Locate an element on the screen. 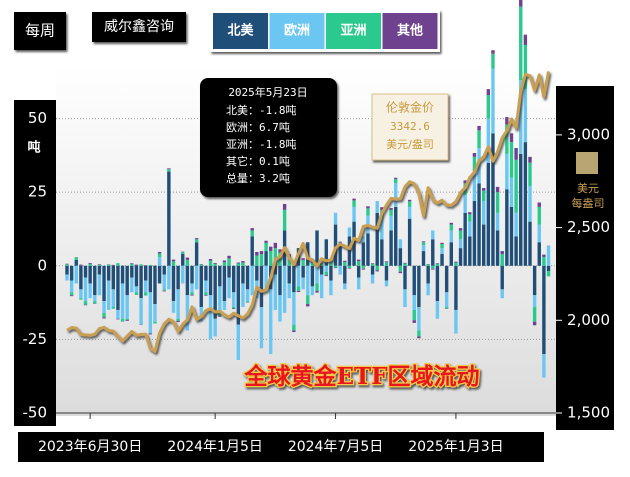 This screenshot has height=477, width=630. y2-axis-unit: 每盎司 is located at coordinates (588, 203).